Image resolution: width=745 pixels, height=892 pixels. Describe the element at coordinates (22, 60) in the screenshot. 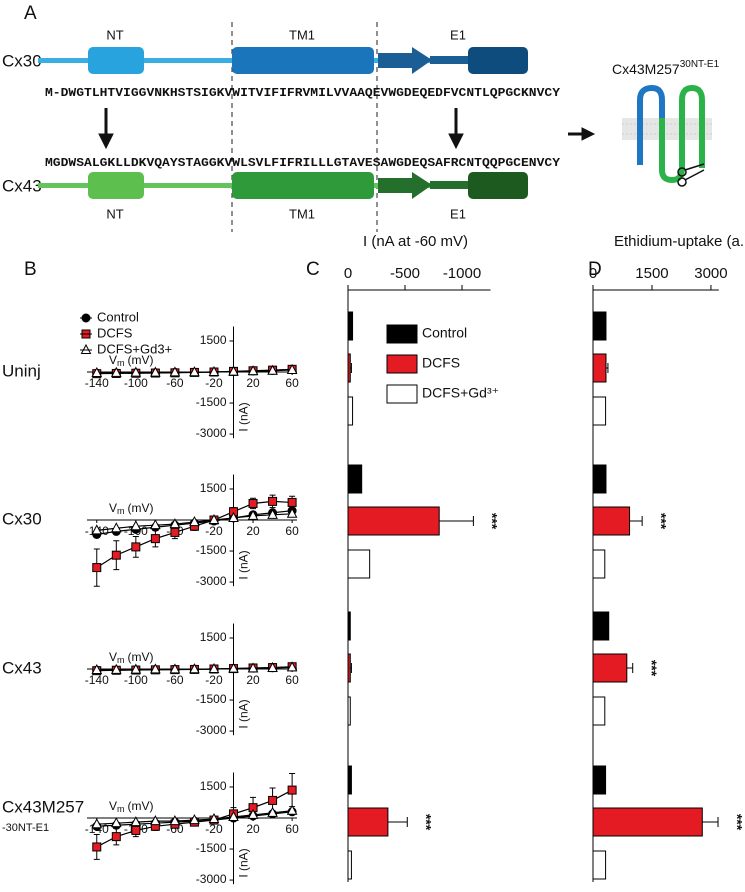

I see `protein-name: Cx30` at that location.